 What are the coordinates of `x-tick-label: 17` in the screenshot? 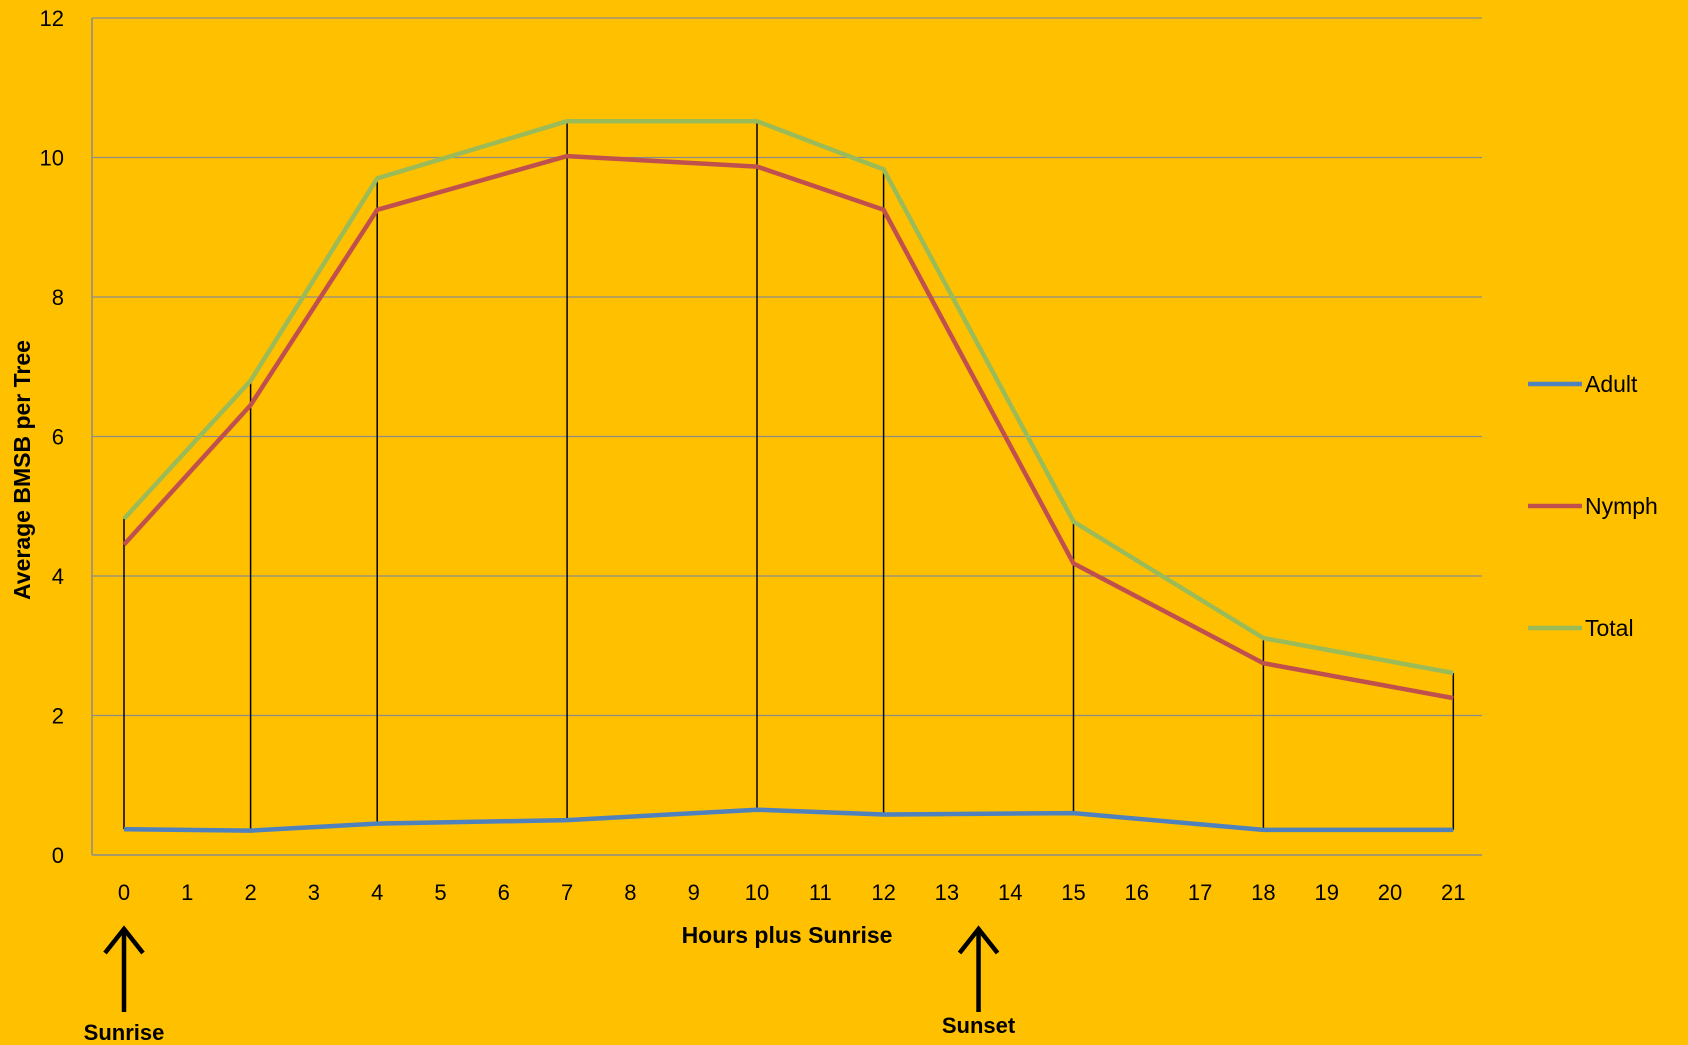 It's located at (1200, 892).